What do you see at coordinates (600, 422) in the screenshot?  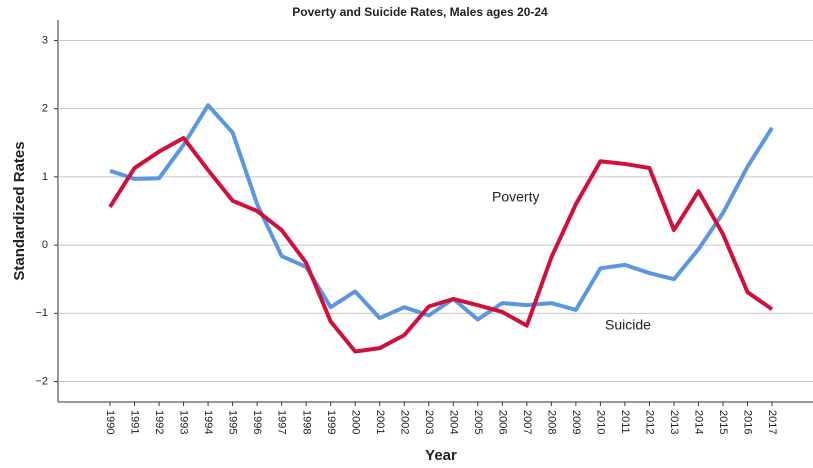 I see `x-tick-label: 2010` at bounding box center [600, 422].